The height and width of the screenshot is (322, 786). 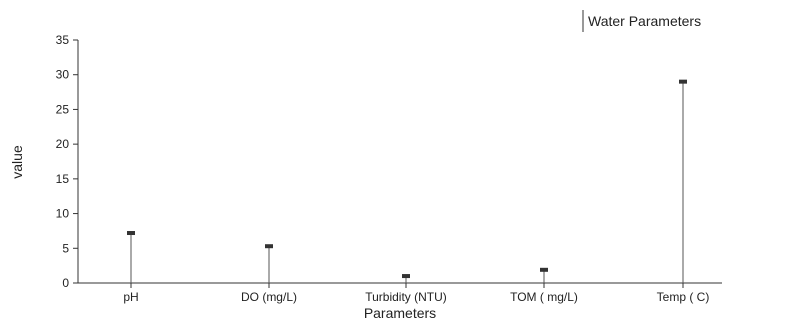 What do you see at coordinates (63, 40) in the screenshot?
I see `y-tick-label: 35` at bounding box center [63, 40].